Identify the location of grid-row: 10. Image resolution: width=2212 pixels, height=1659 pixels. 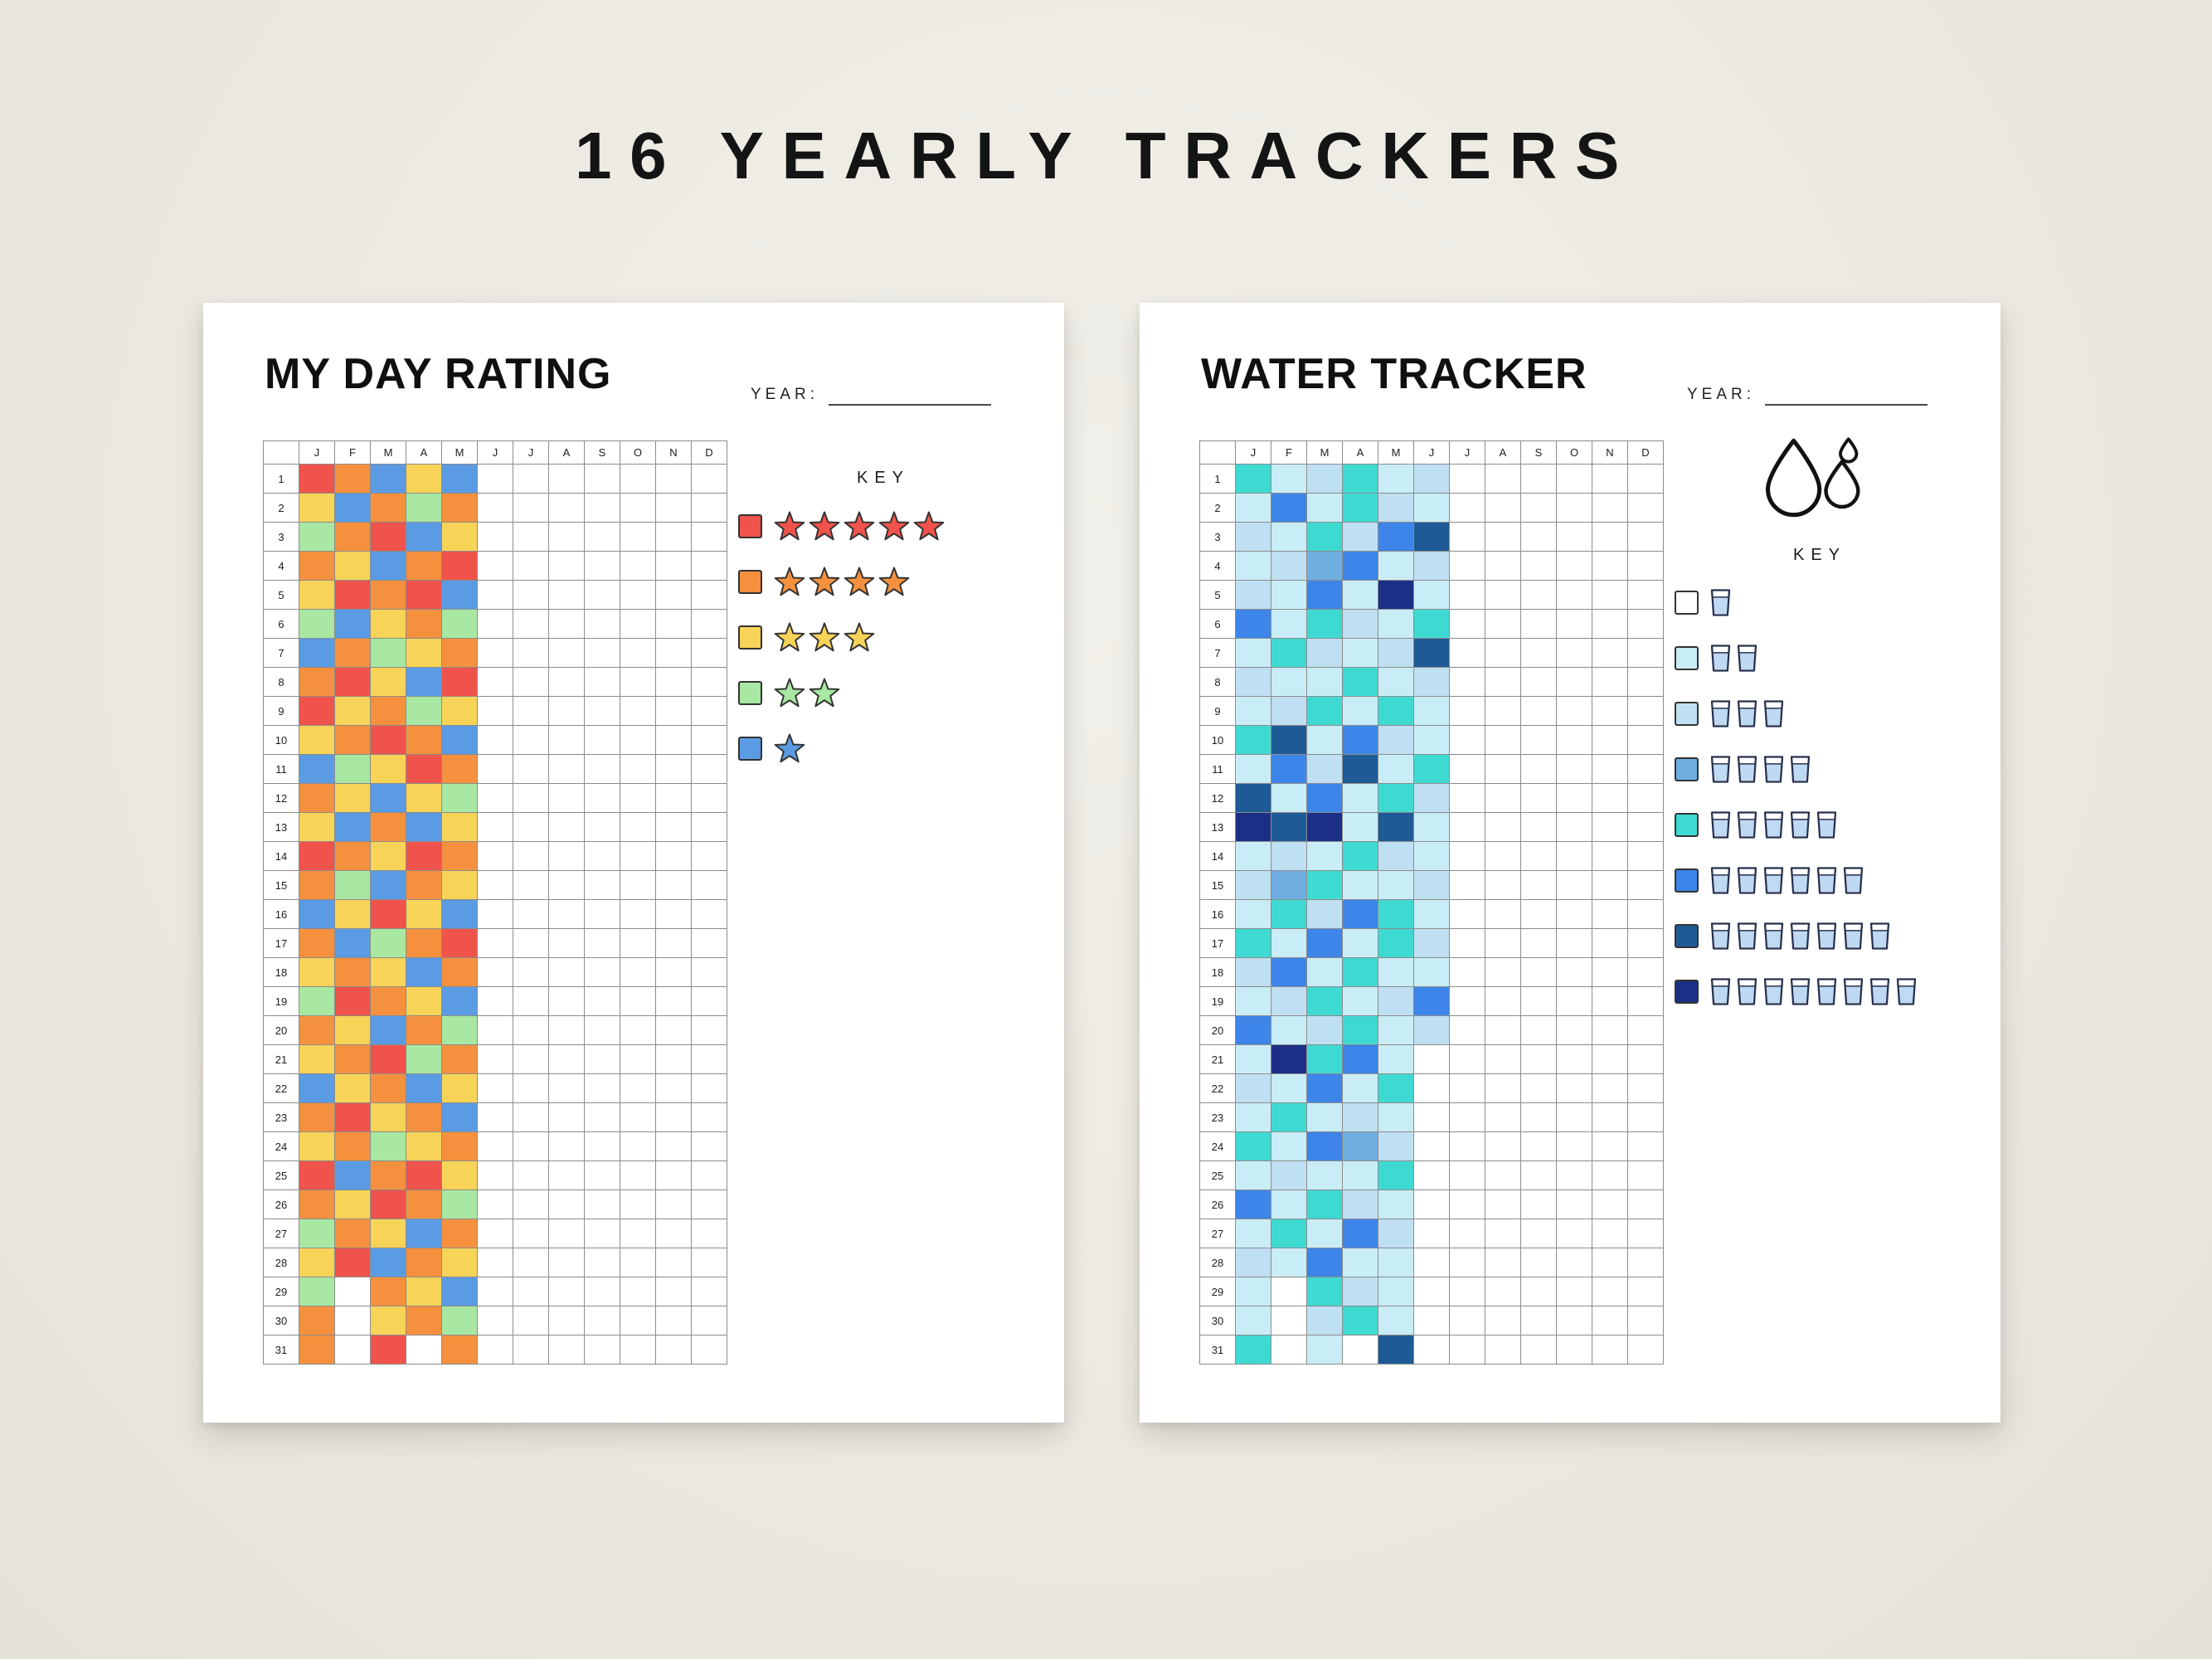
(496, 740).